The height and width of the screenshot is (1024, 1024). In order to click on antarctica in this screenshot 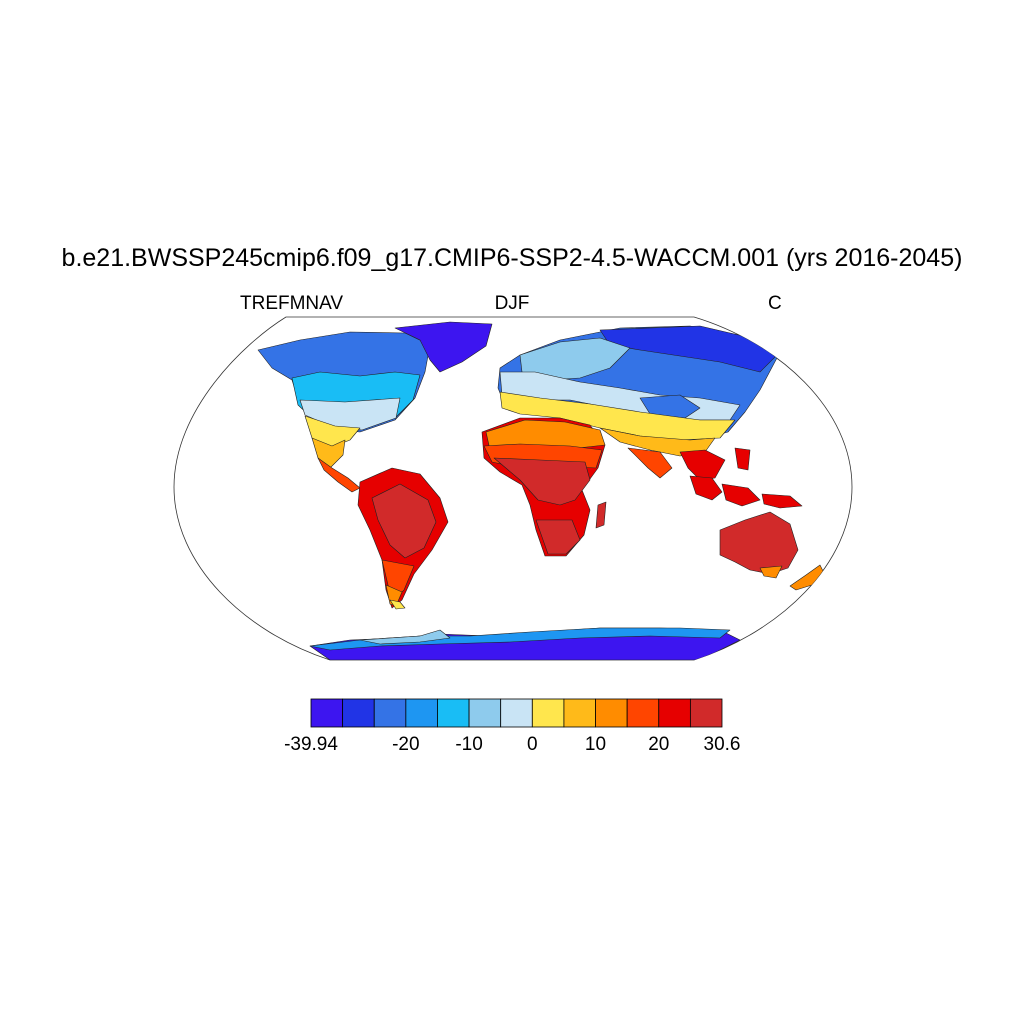, I will do `click(525, 643)`.